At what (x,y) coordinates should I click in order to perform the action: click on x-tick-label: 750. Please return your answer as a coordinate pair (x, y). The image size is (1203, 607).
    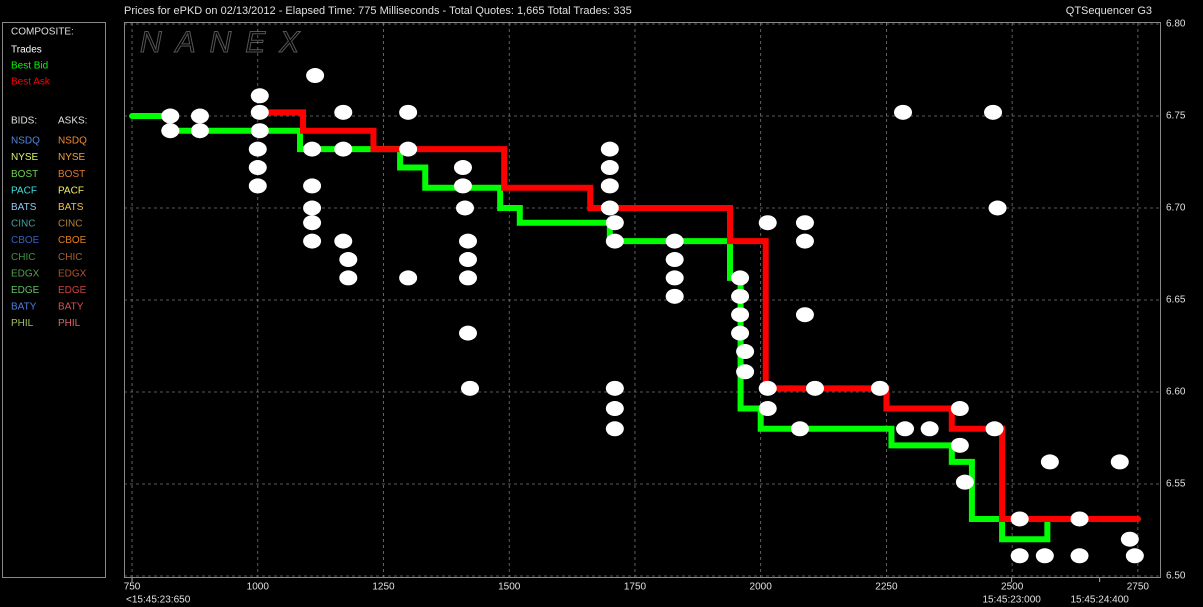
    Looking at the image, I should click on (132, 587).